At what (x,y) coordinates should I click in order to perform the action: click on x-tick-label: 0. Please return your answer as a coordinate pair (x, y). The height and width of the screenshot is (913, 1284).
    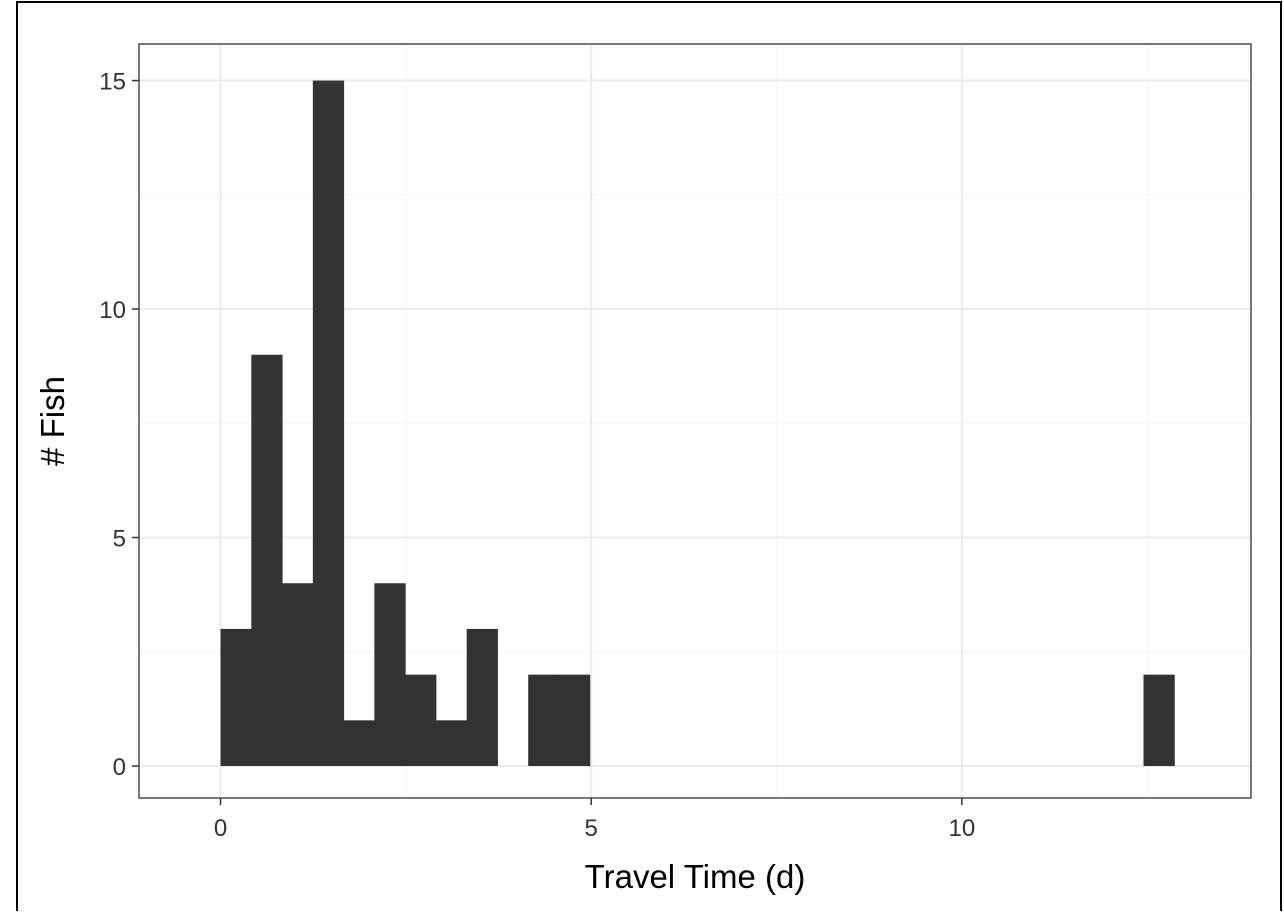
    Looking at the image, I should click on (220, 828).